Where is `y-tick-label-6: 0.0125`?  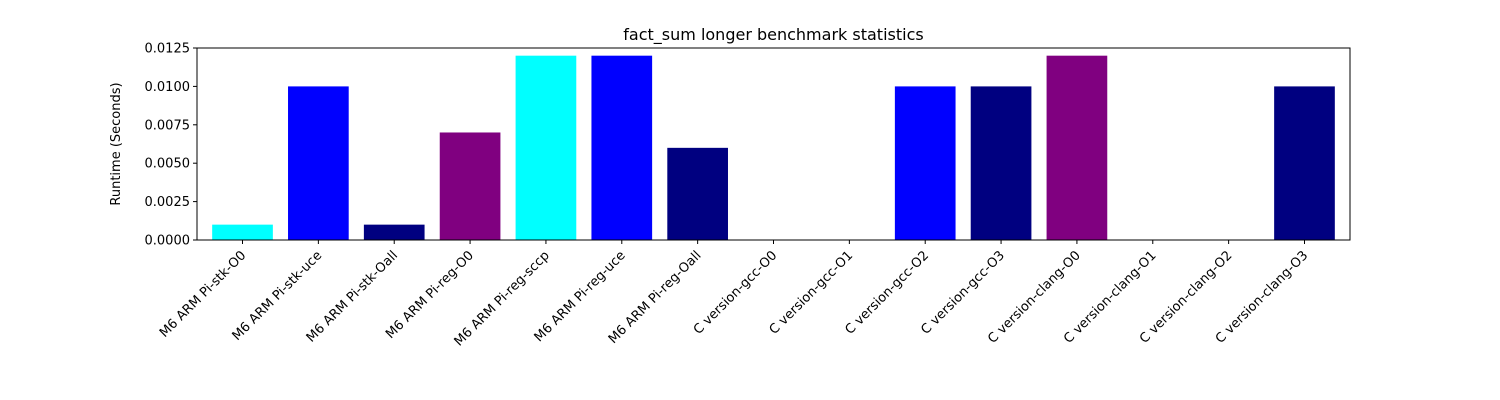 y-tick-label-6: 0.0125 is located at coordinates (168, 49).